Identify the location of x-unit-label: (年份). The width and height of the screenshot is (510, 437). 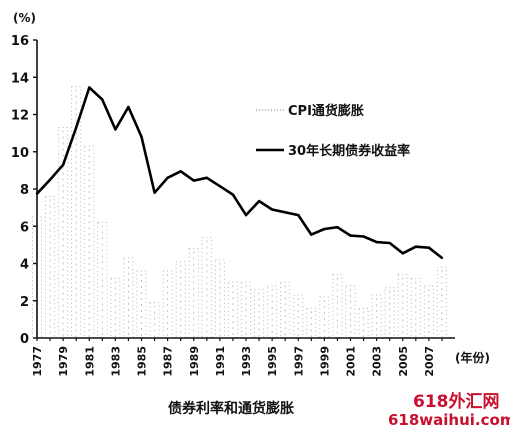
(472, 357).